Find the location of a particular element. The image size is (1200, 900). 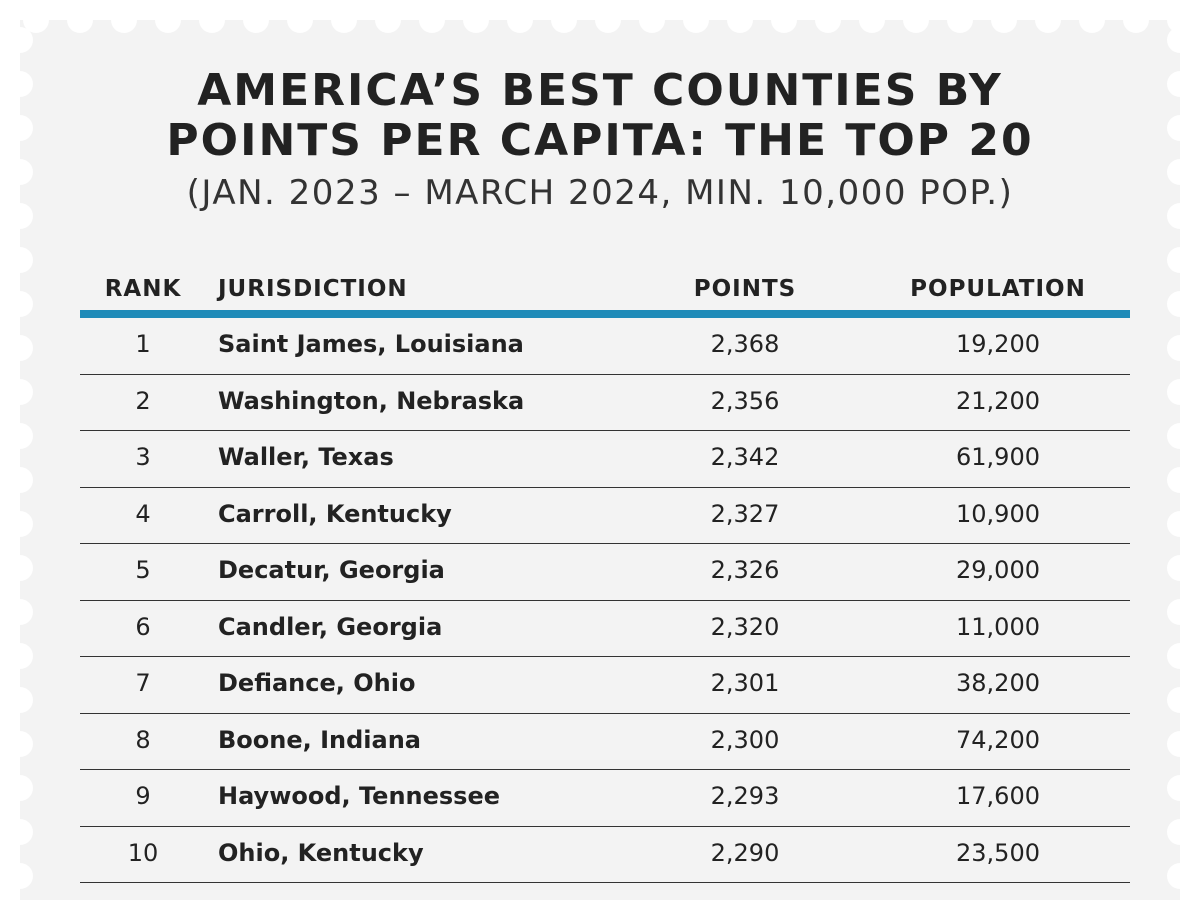

table-row: 4 Carroll, Kentucky 2,327 10,900 is located at coordinates (605, 516).